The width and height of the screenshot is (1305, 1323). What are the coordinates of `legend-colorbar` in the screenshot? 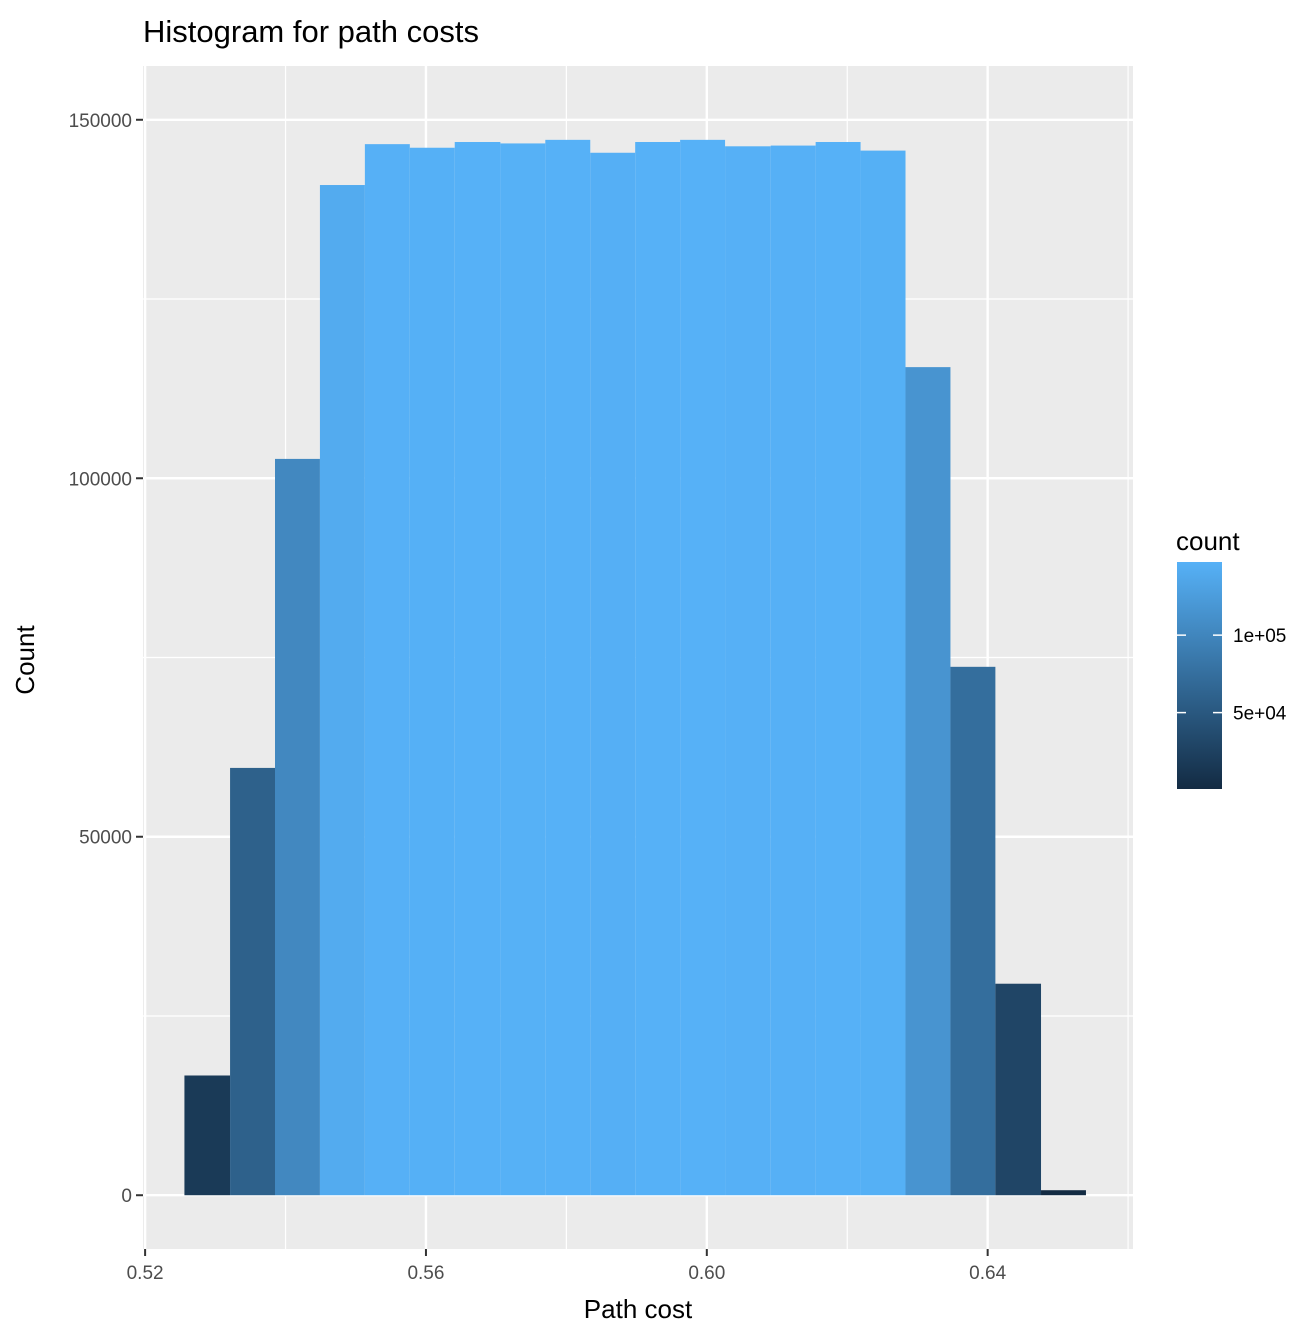 It's located at (1199, 675).